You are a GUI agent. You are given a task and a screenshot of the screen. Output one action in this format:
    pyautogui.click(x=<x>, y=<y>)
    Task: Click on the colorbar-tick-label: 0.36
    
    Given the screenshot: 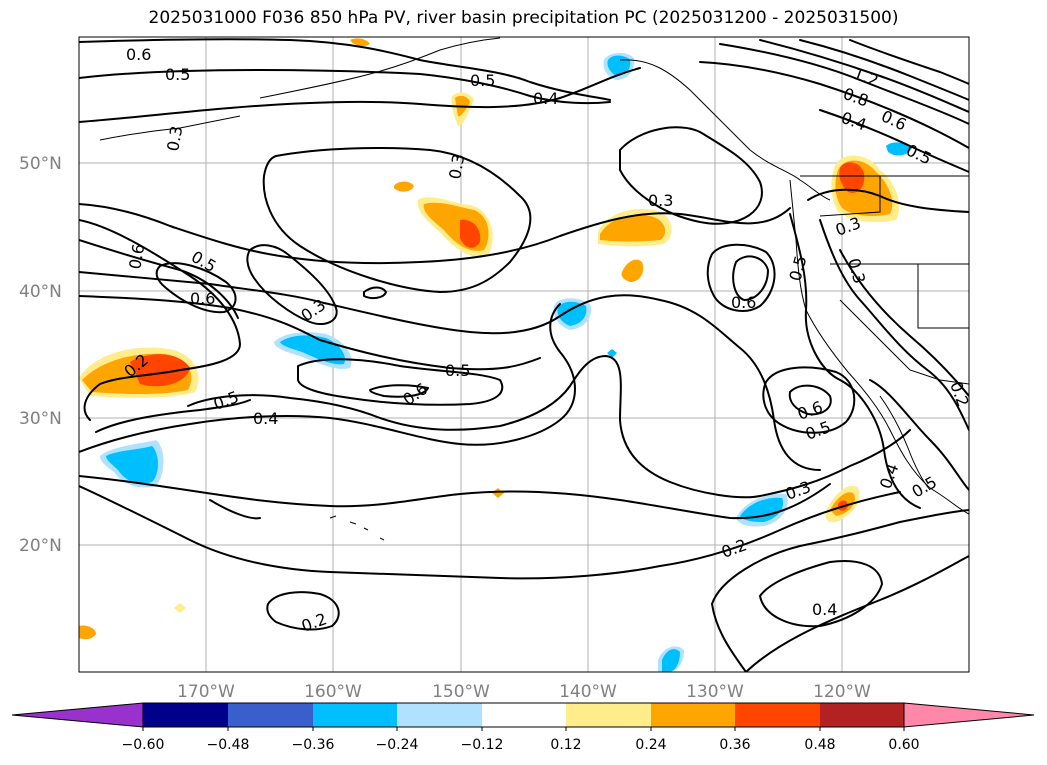 What is the action you would take?
    pyautogui.click(x=734, y=745)
    